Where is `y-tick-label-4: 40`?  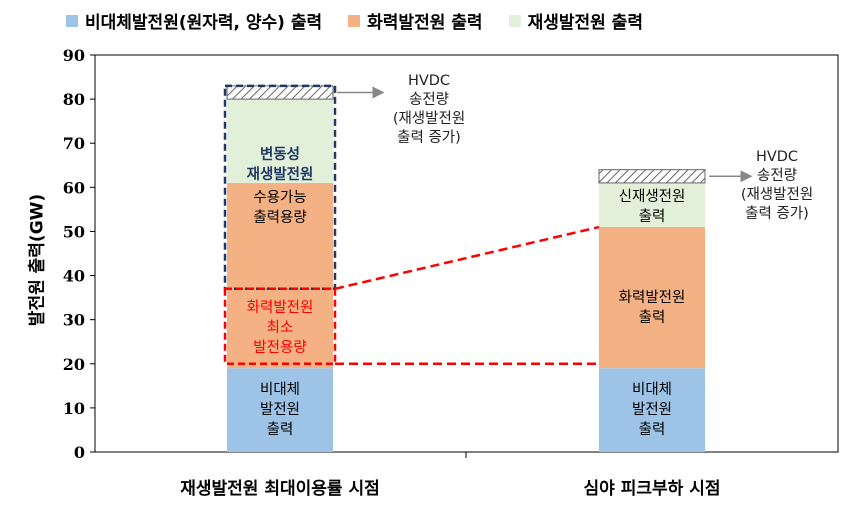 y-tick-label-4: 40 is located at coordinates (74, 276).